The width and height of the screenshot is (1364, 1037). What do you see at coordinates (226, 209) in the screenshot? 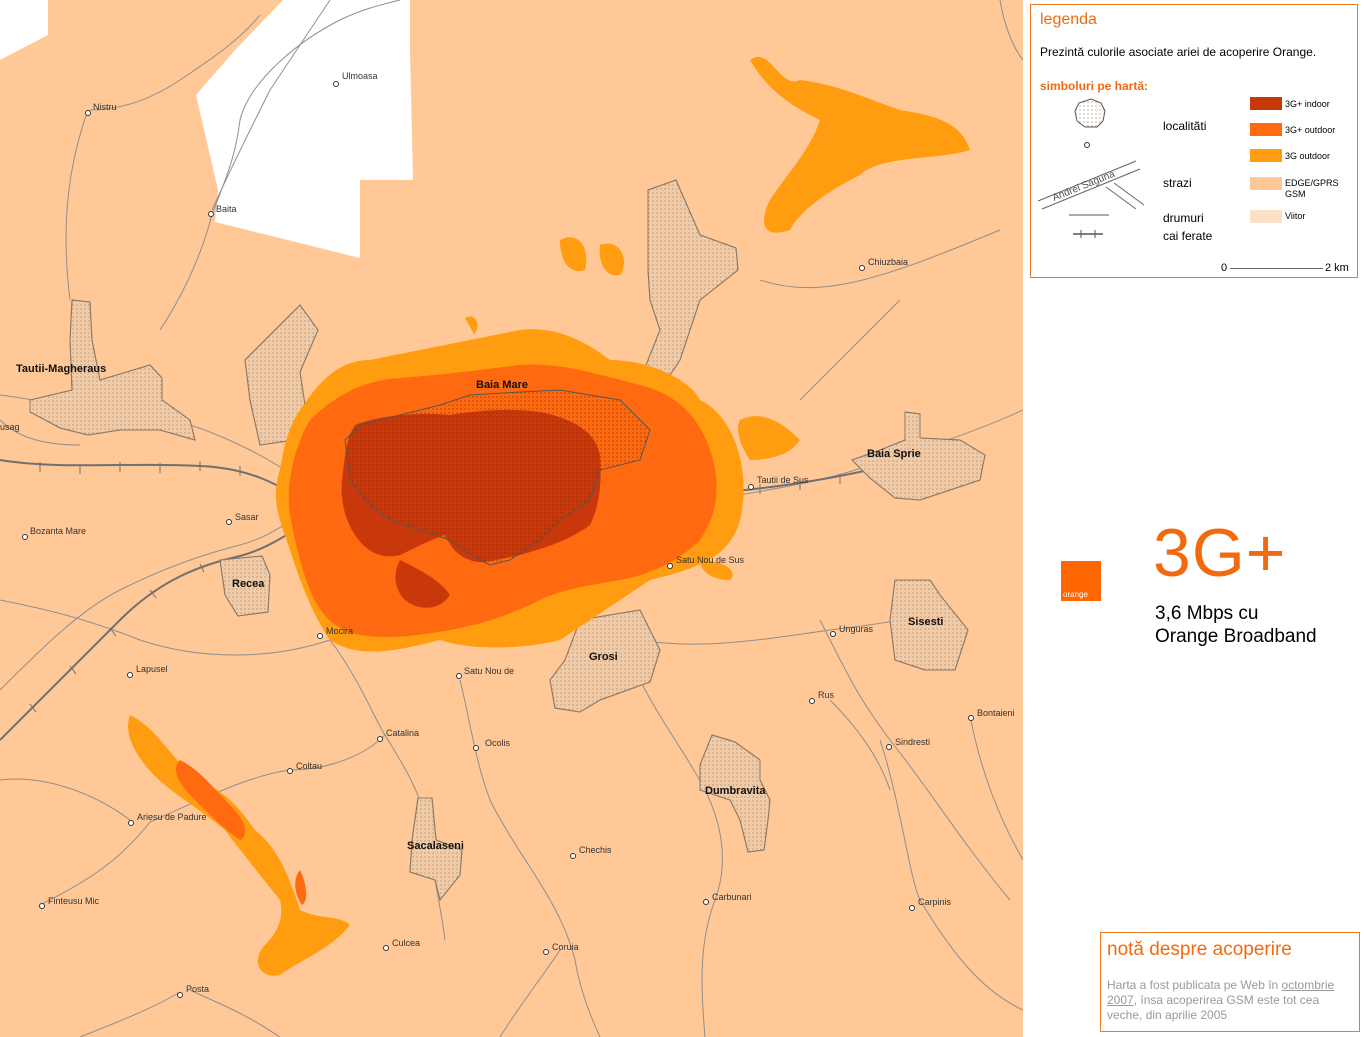
I see `place-label: Baita` at bounding box center [226, 209].